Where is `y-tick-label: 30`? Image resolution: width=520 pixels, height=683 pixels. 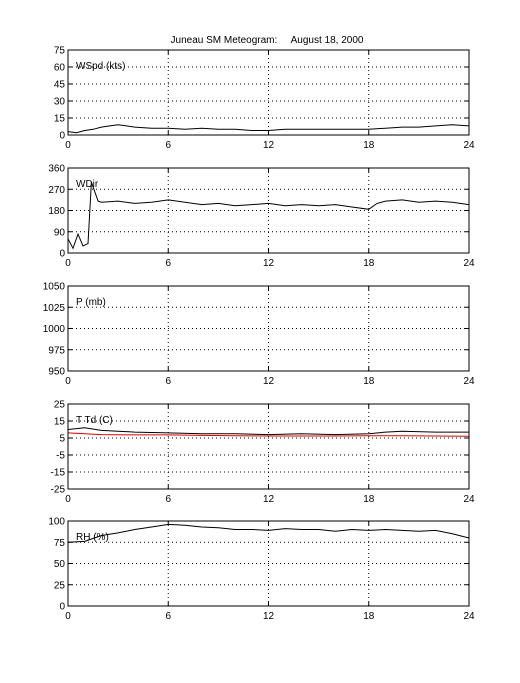 y-tick-label: 30 is located at coordinates (60, 102).